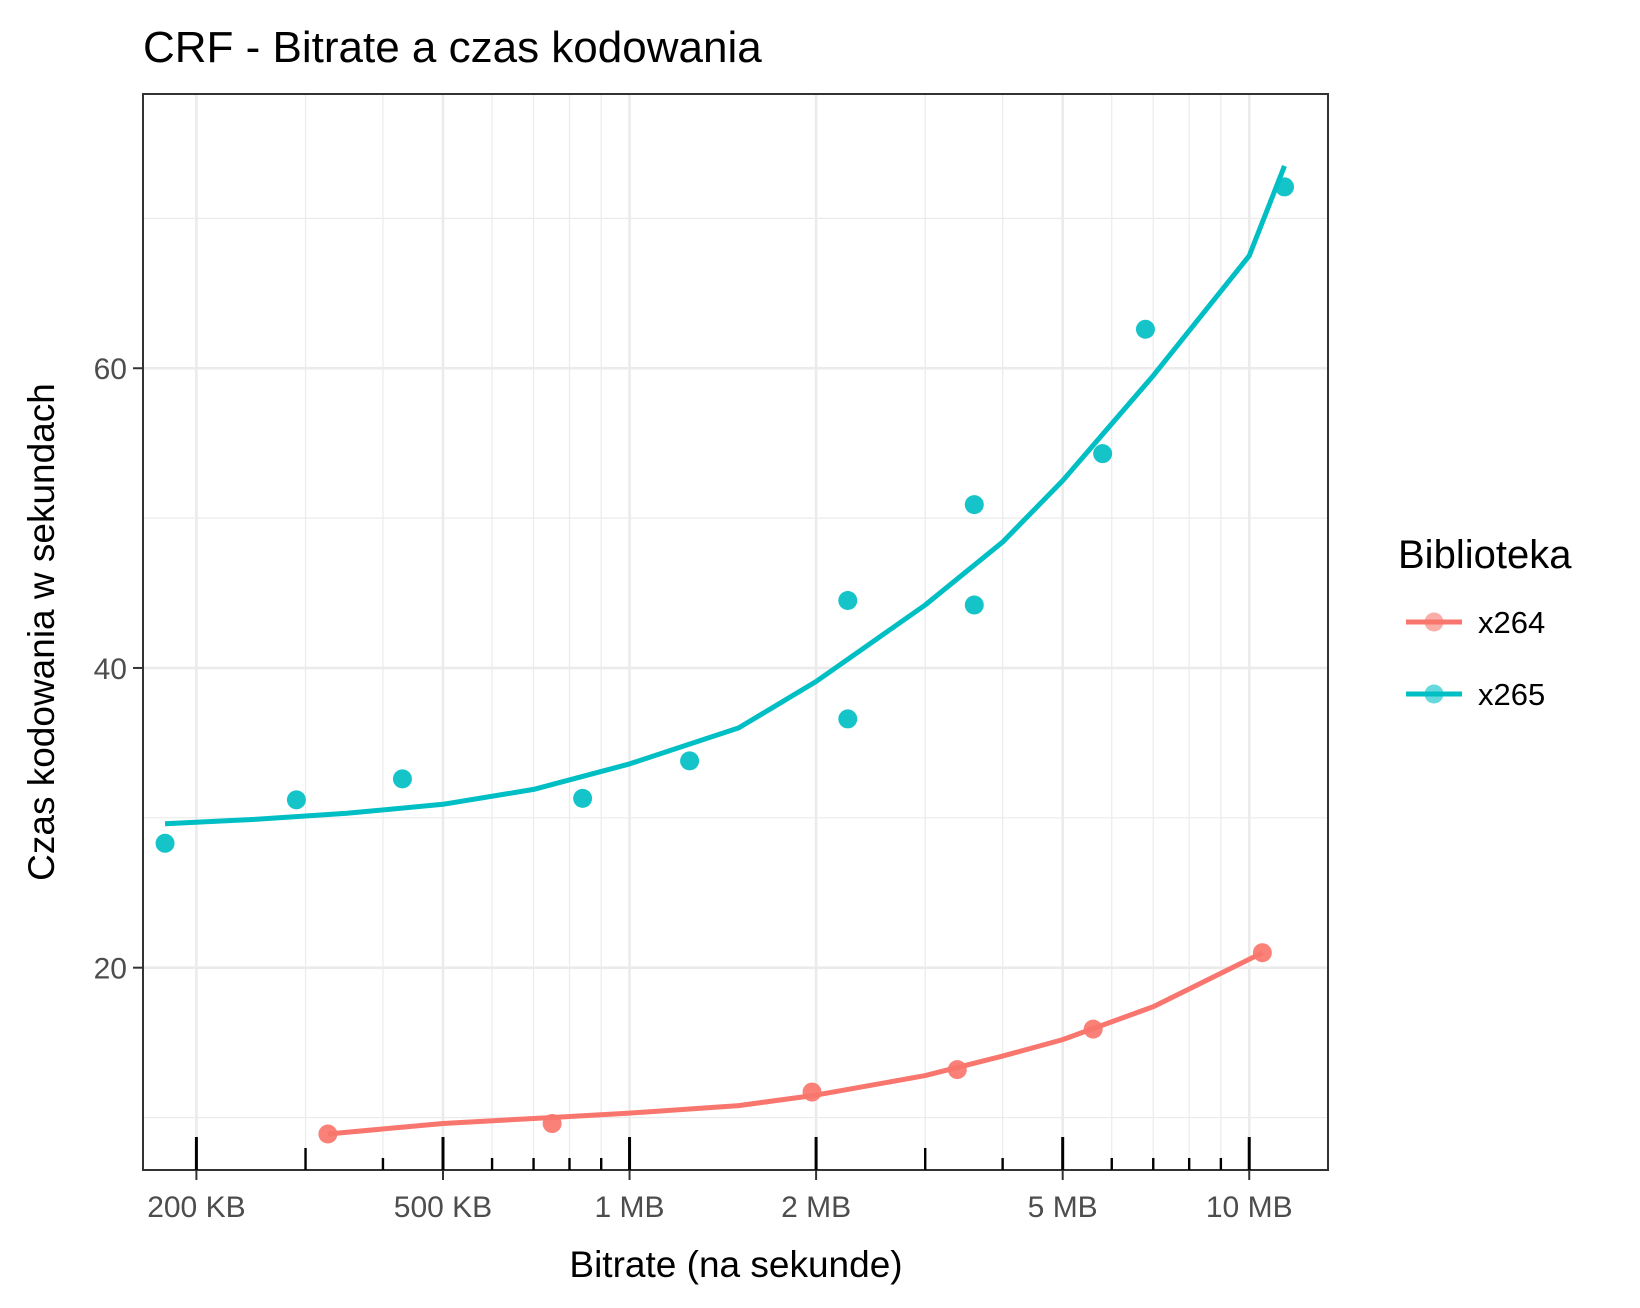  Describe the element at coordinates (816, 1207) in the screenshot. I see `x-tick-label: 2 MB` at that location.